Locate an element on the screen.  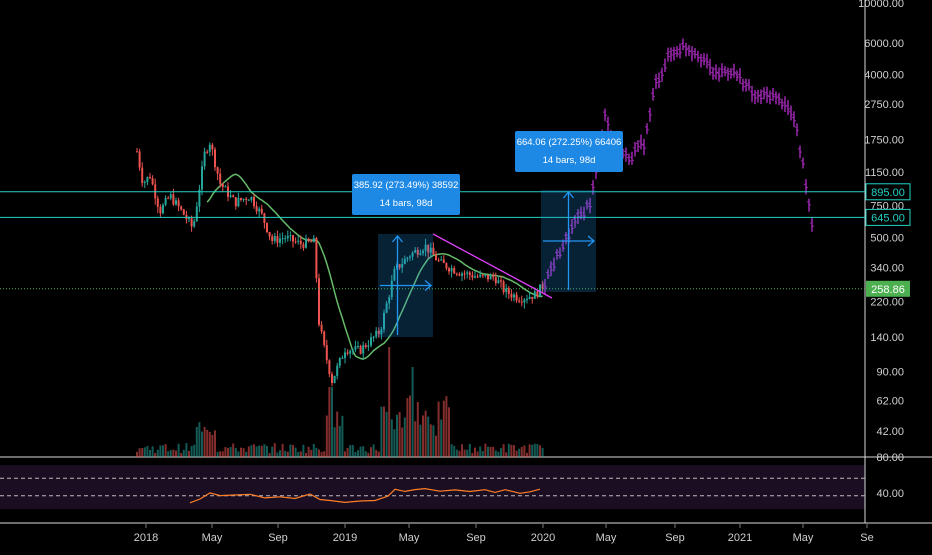
trendline is located at coordinates (492, 266).